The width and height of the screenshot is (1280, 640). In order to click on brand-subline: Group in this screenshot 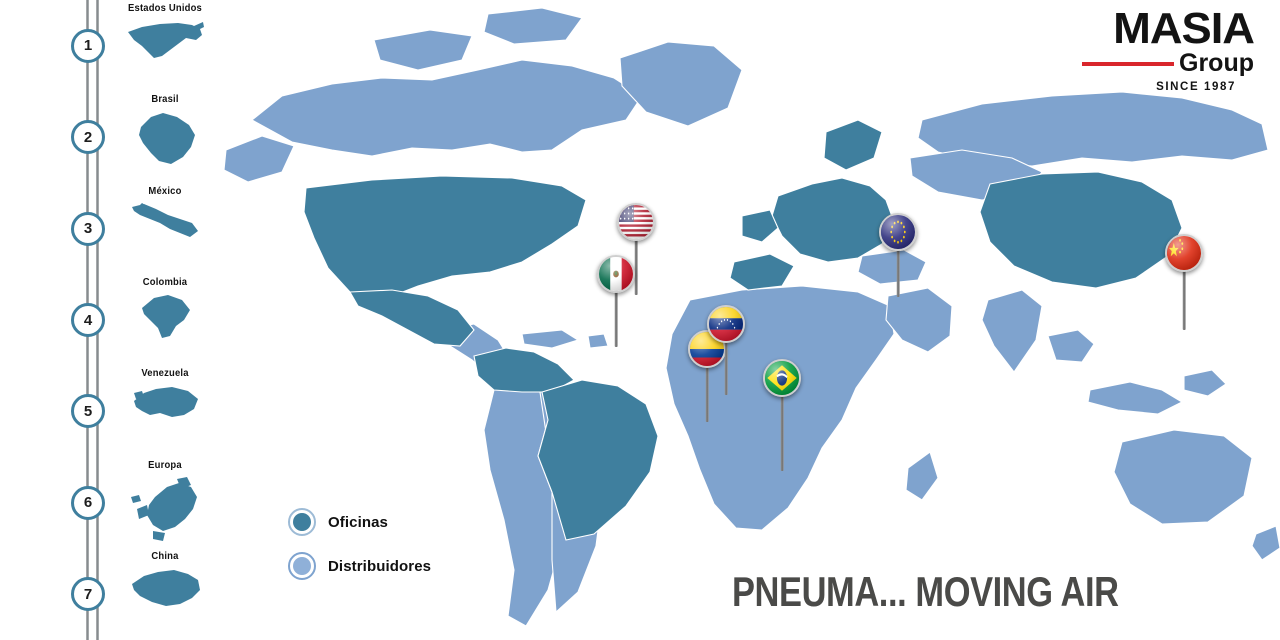, I will do `click(1154, 63)`.